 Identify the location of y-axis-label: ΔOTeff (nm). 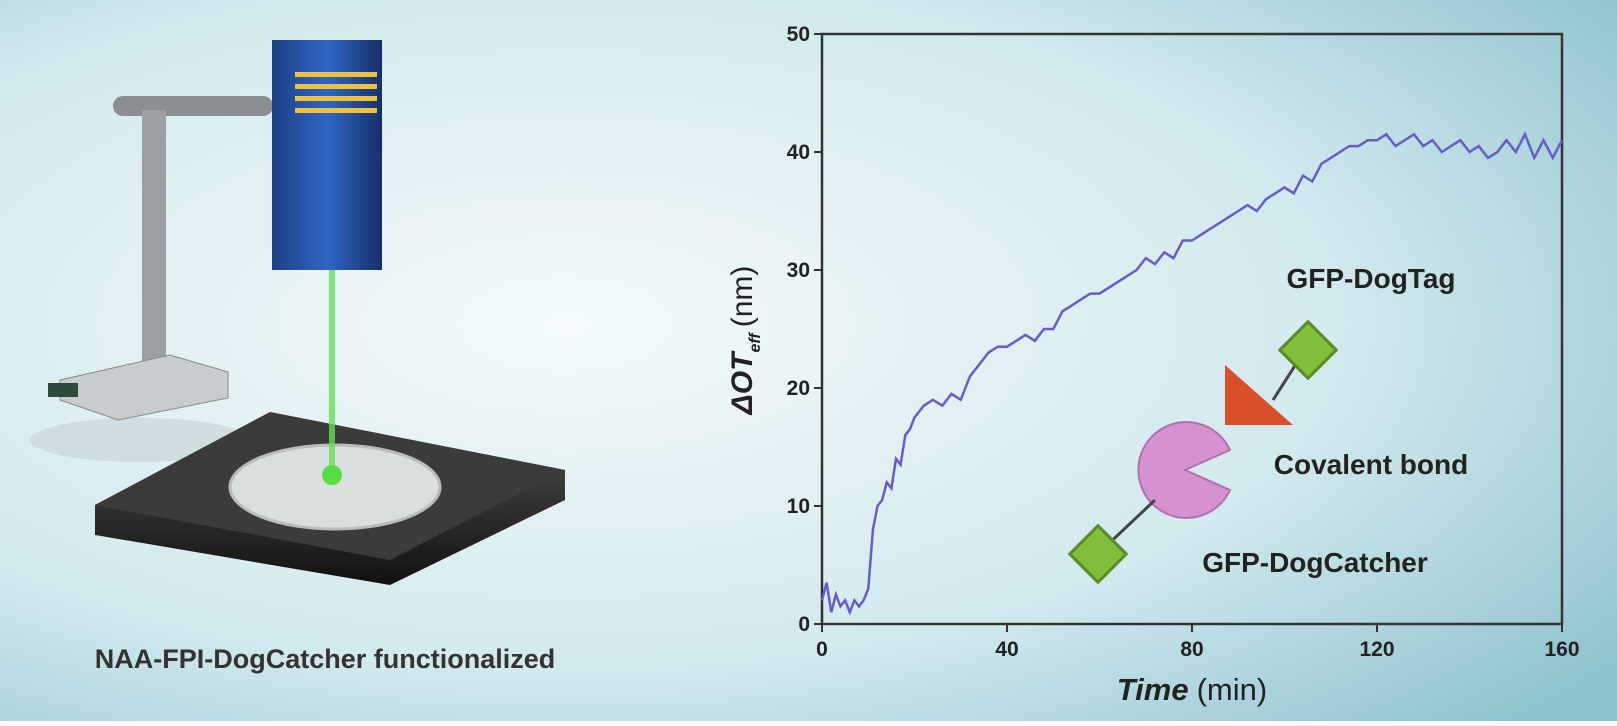
(745, 341).